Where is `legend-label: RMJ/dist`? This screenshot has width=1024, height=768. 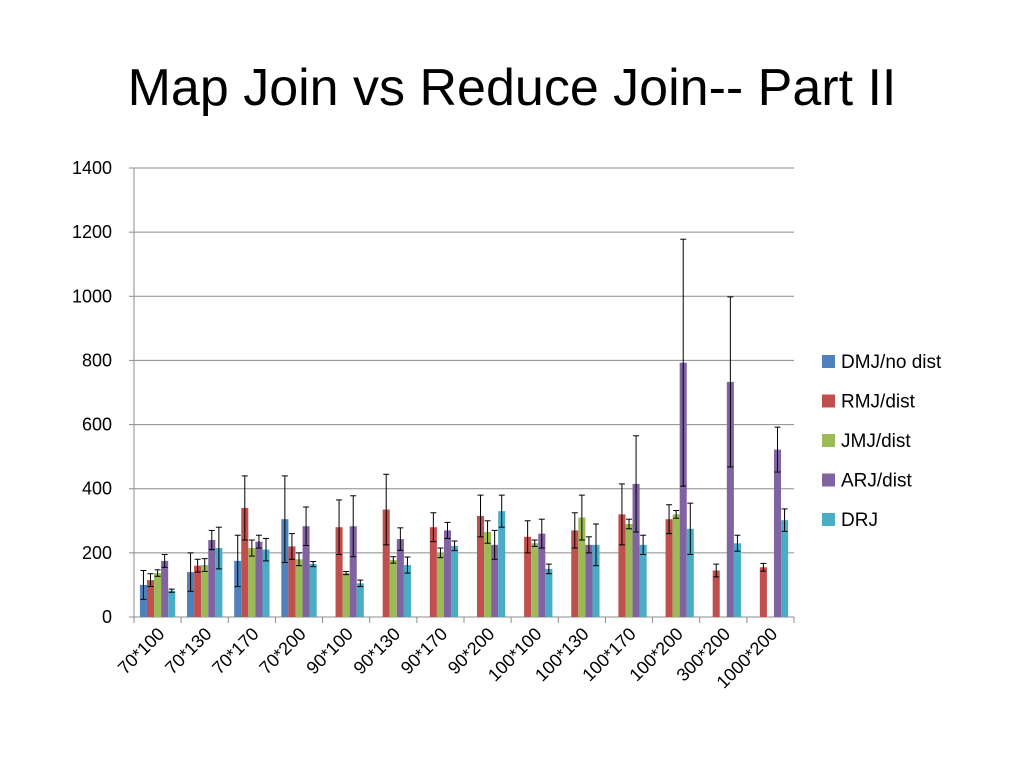 legend-label: RMJ/dist is located at coordinates (878, 402).